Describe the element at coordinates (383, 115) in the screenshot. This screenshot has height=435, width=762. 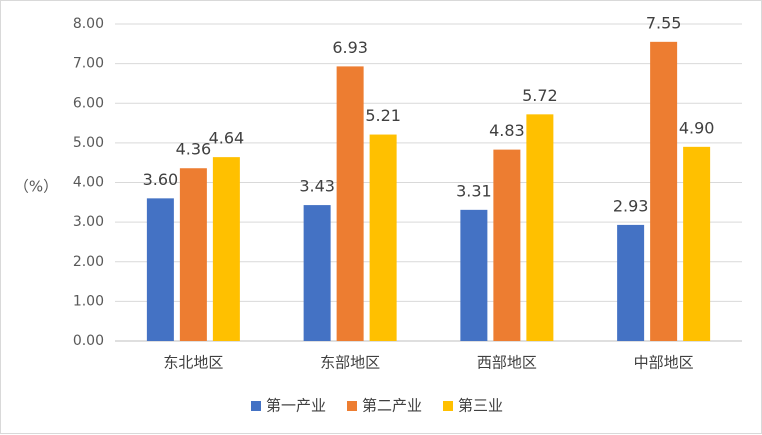
I see `data-label: 5.21` at that location.